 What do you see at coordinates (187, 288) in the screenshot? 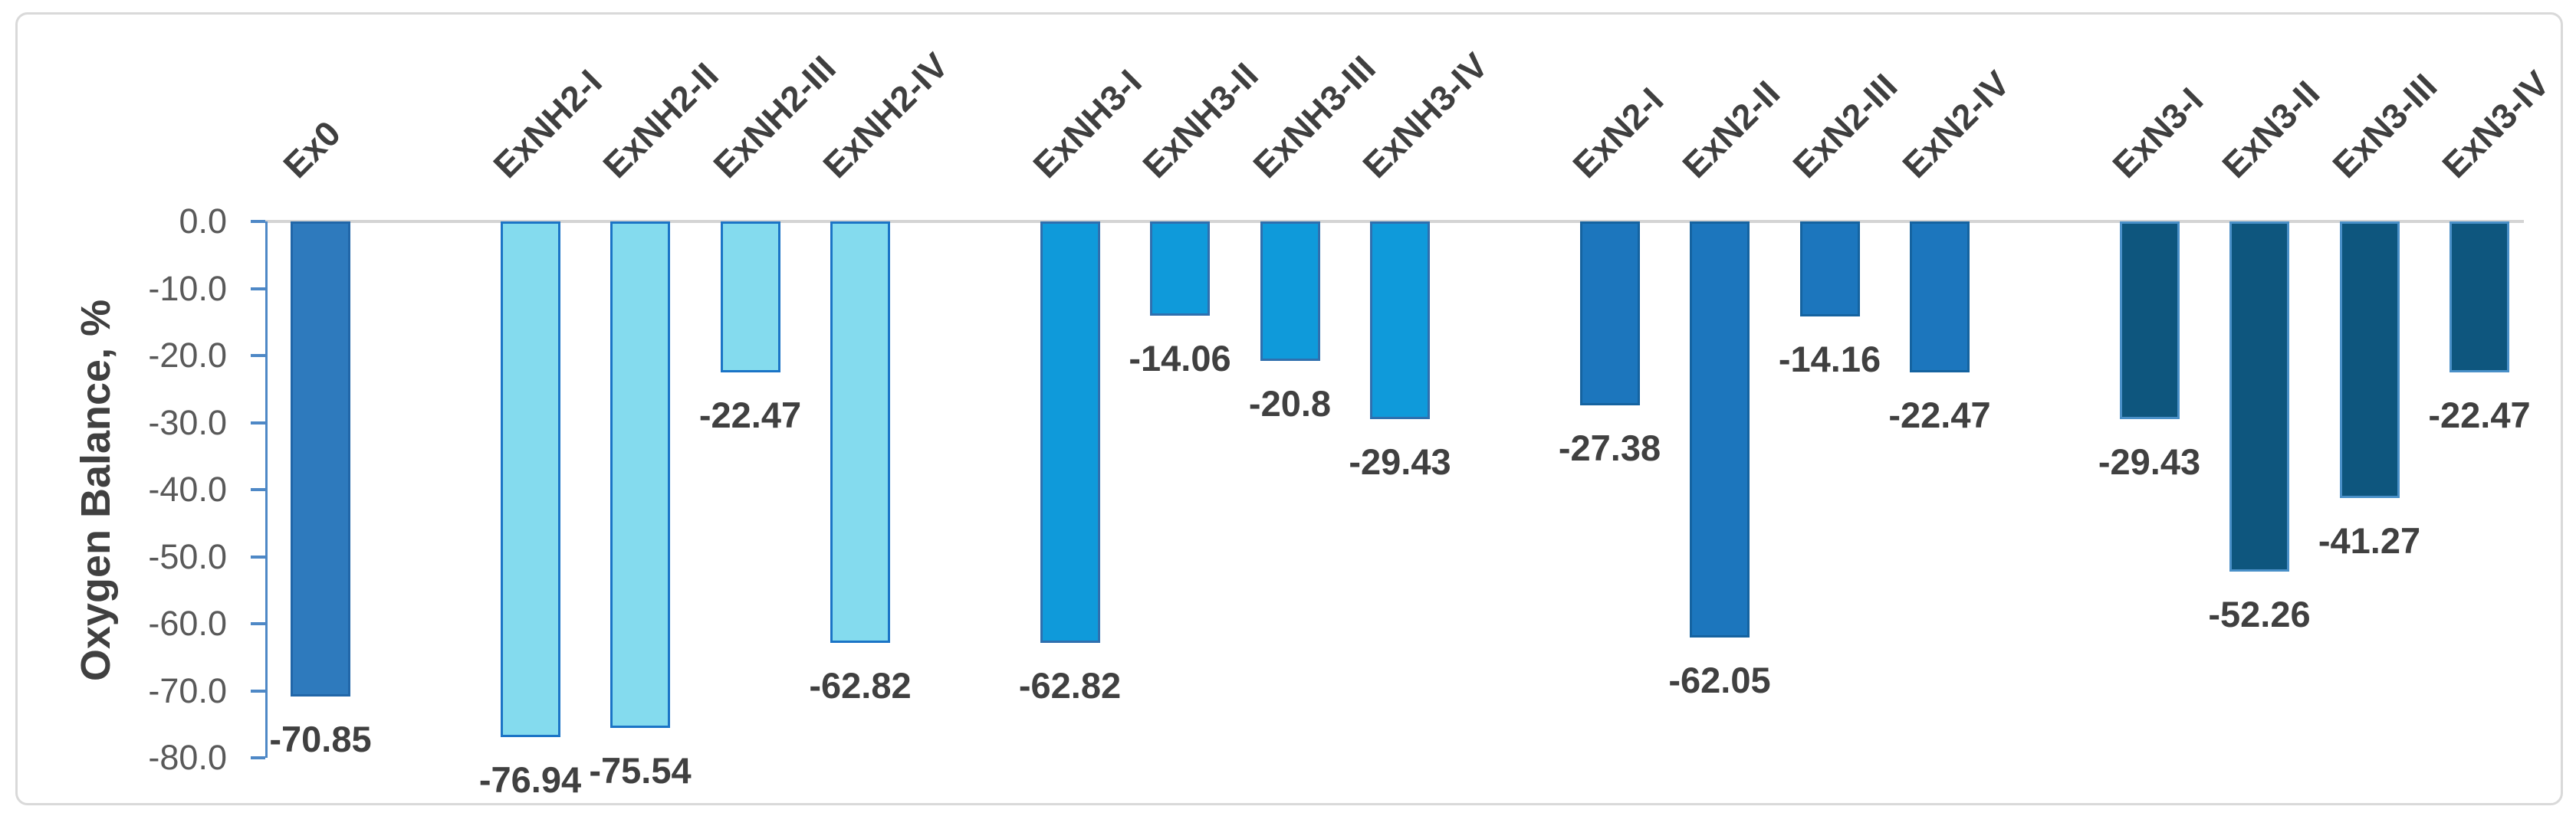
I see `y-axis-tick-label: -10.0` at bounding box center [187, 288].